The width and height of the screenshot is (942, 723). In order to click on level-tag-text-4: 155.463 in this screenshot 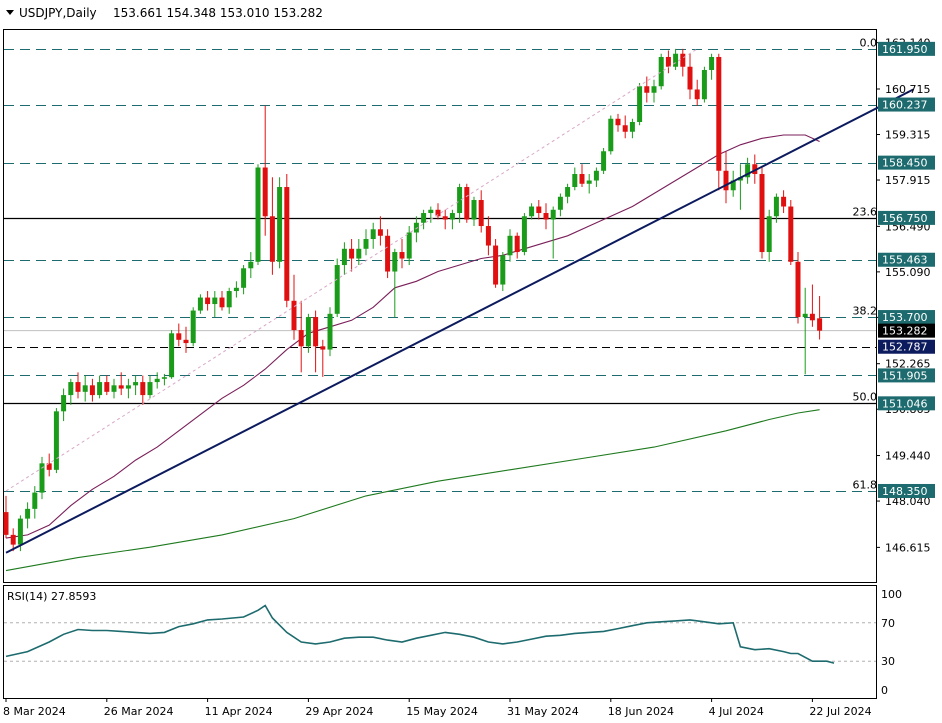, I will do `click(905, 260)`.